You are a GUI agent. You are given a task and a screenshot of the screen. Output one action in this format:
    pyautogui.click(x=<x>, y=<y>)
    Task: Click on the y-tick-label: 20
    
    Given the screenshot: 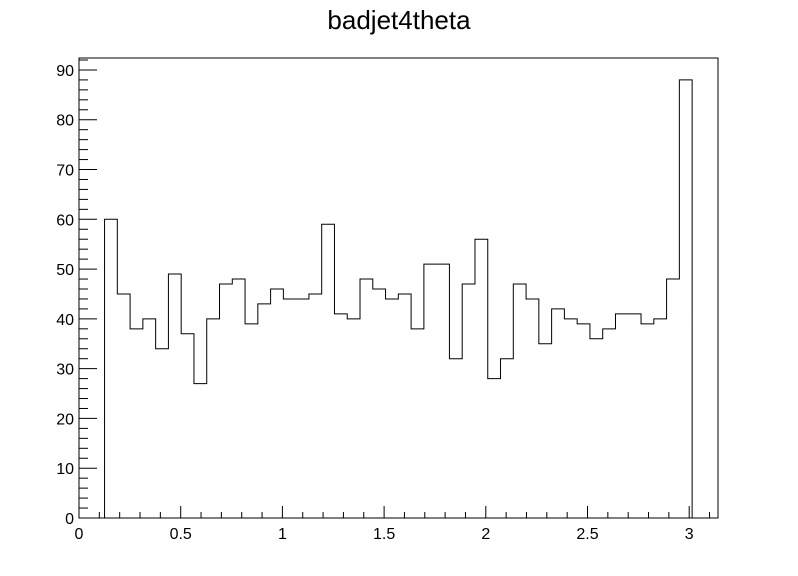 What is the action you would take?
    pyautogui.click(x=65, y=419)
    